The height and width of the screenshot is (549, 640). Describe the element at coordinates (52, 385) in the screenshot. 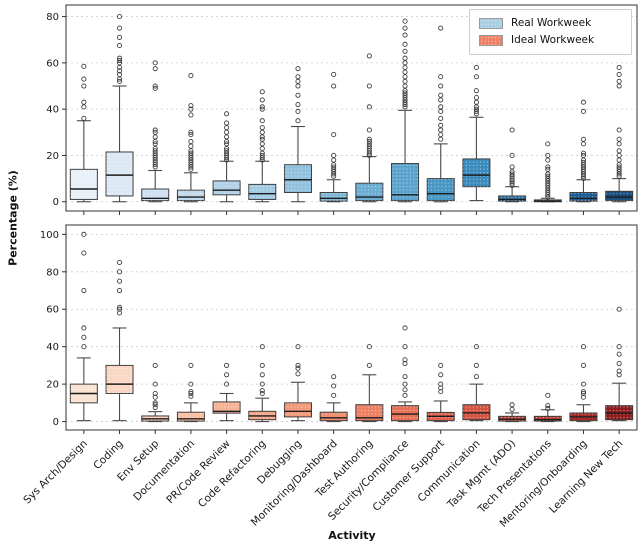

I see `y-tick-label: 20` at that location.